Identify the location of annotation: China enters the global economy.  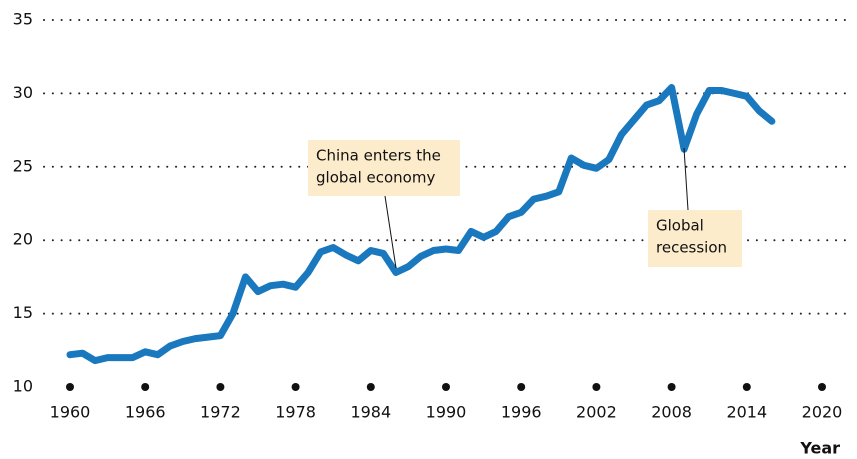
(384, 204).